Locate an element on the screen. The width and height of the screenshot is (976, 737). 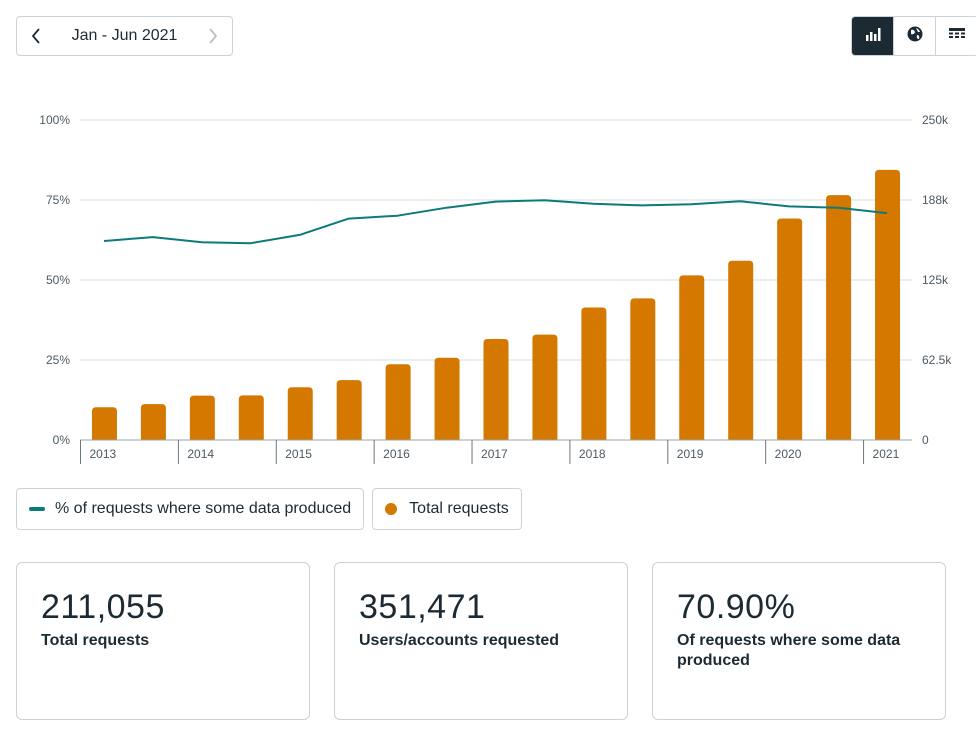
legend-line-swatch is located at coordinates (37, 509).